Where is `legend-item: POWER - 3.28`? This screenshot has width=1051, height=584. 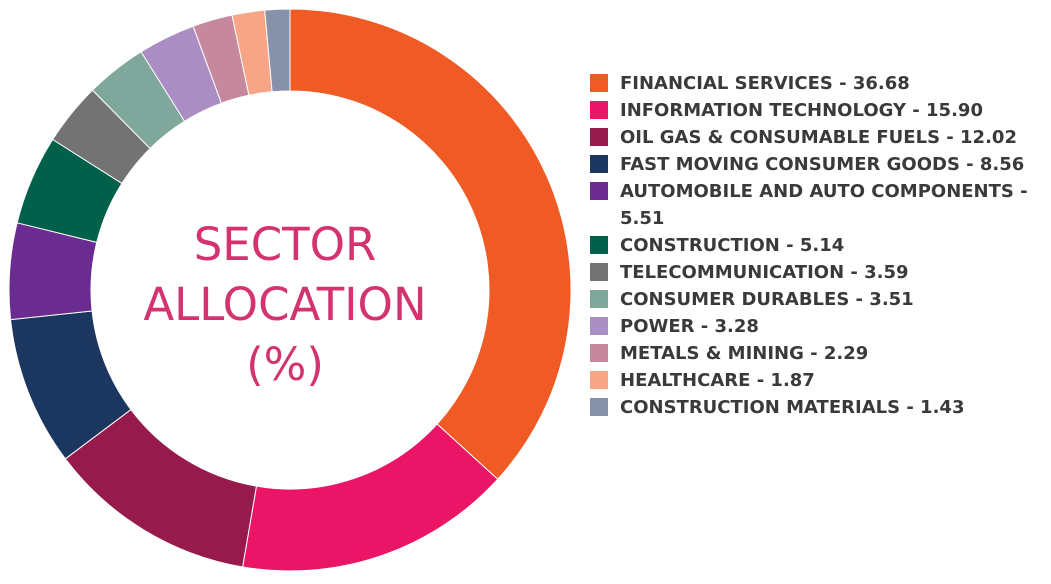 legend-item: POWER - 3.28 is located at coordinates (817, 326).